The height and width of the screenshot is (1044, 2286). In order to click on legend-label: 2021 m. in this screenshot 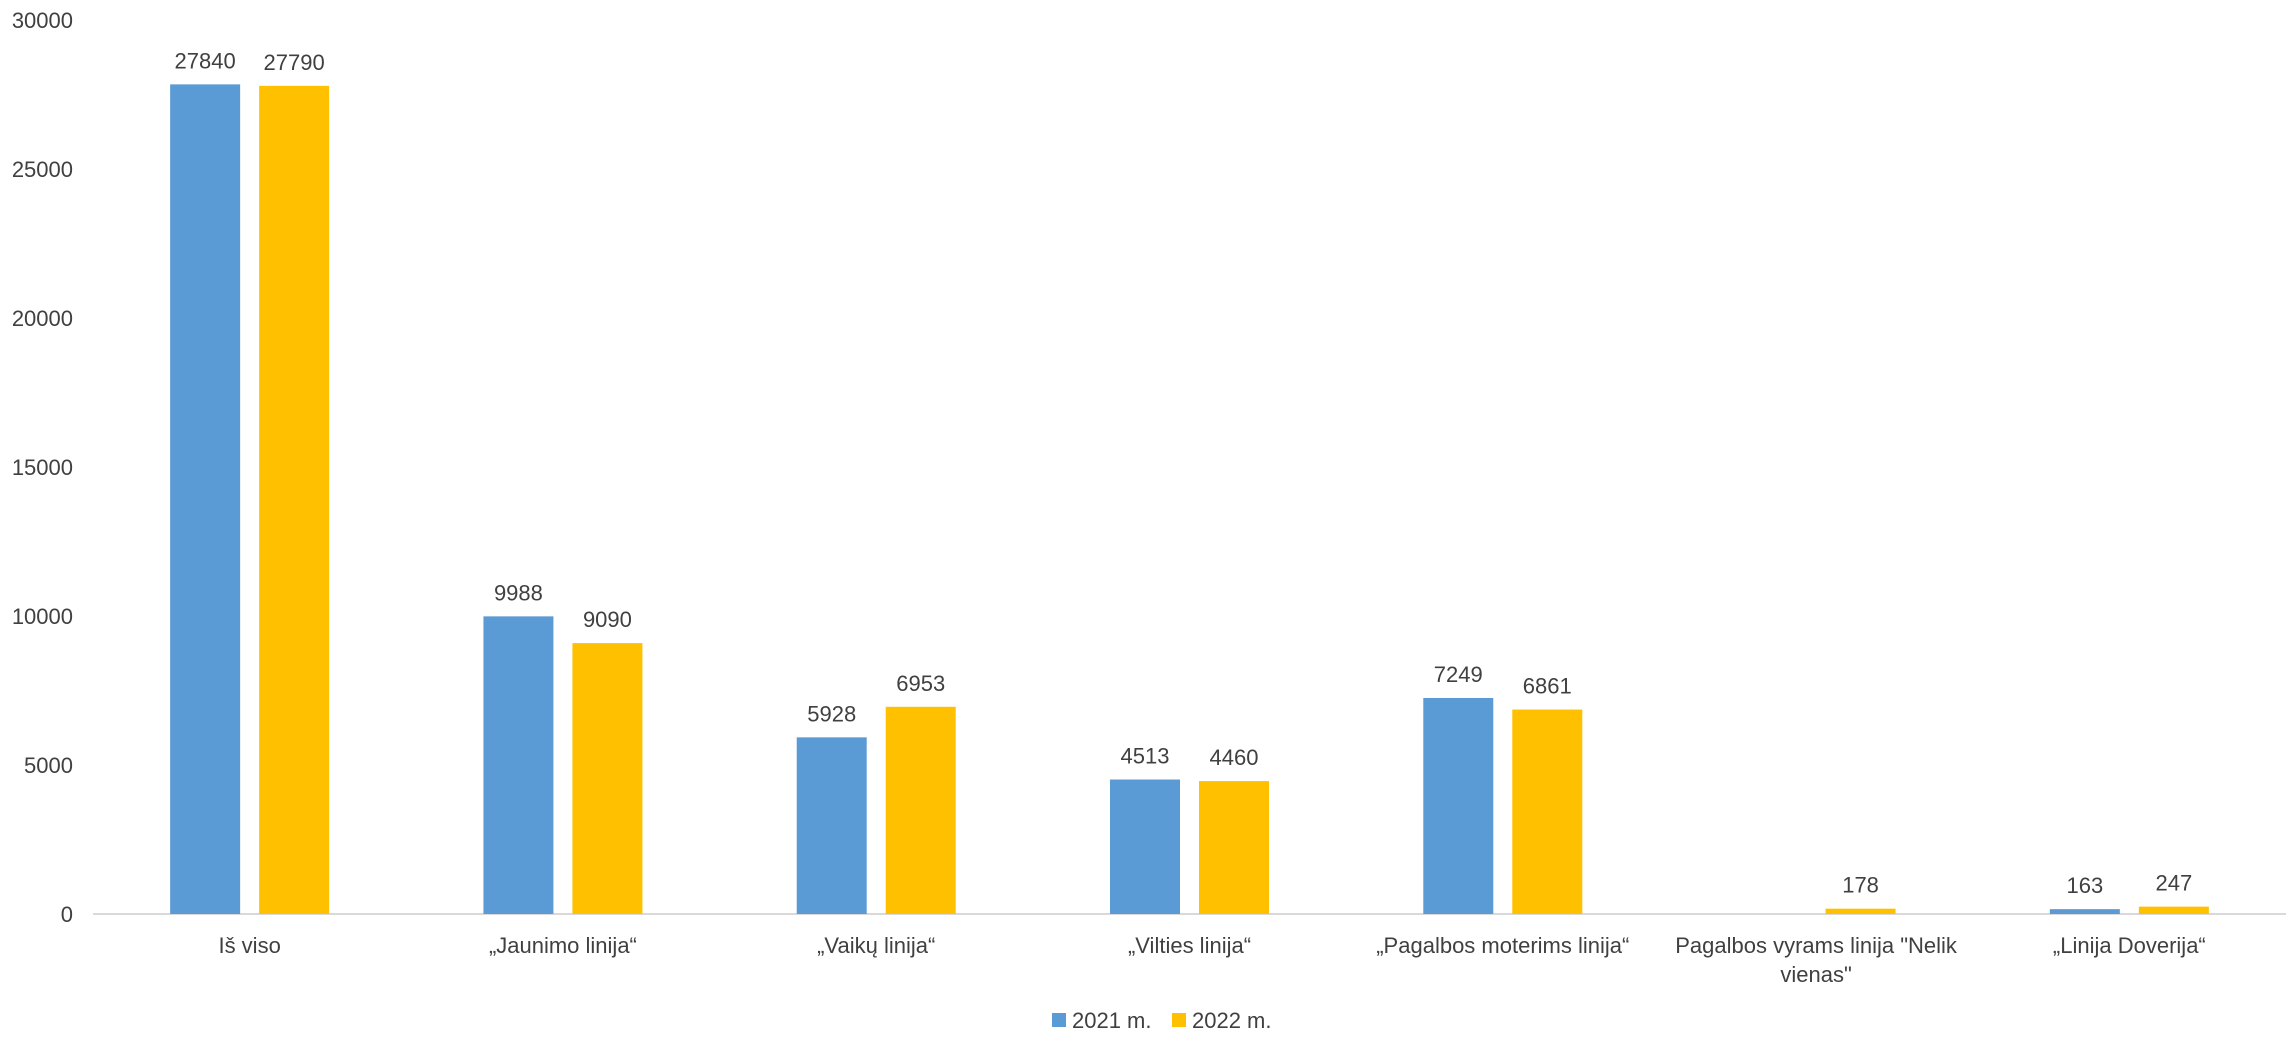, I will do `click(1112, 1020)`.